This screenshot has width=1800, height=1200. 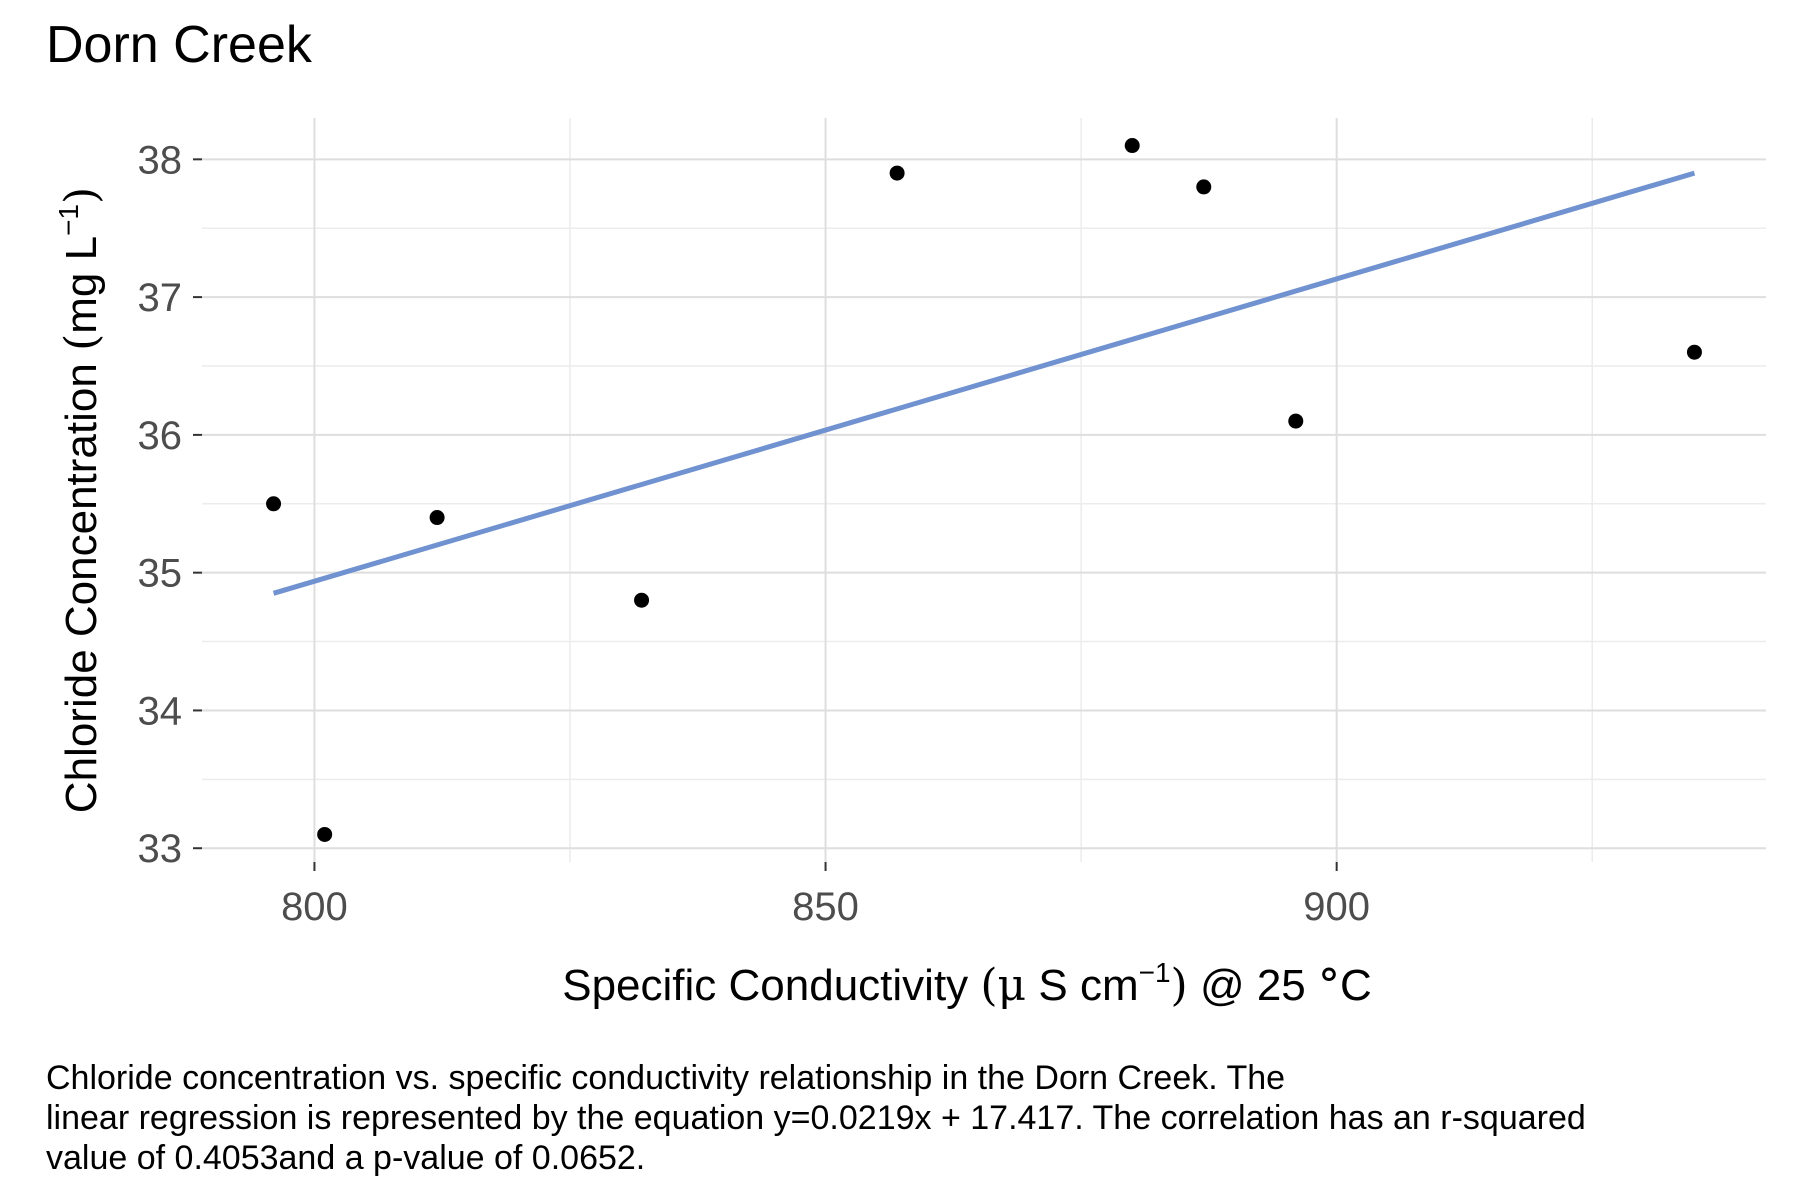 What do you see at coordinates (825, 907) in the screenshot?
I see `x-tick-label: 850` at bounding box center [825, 907].